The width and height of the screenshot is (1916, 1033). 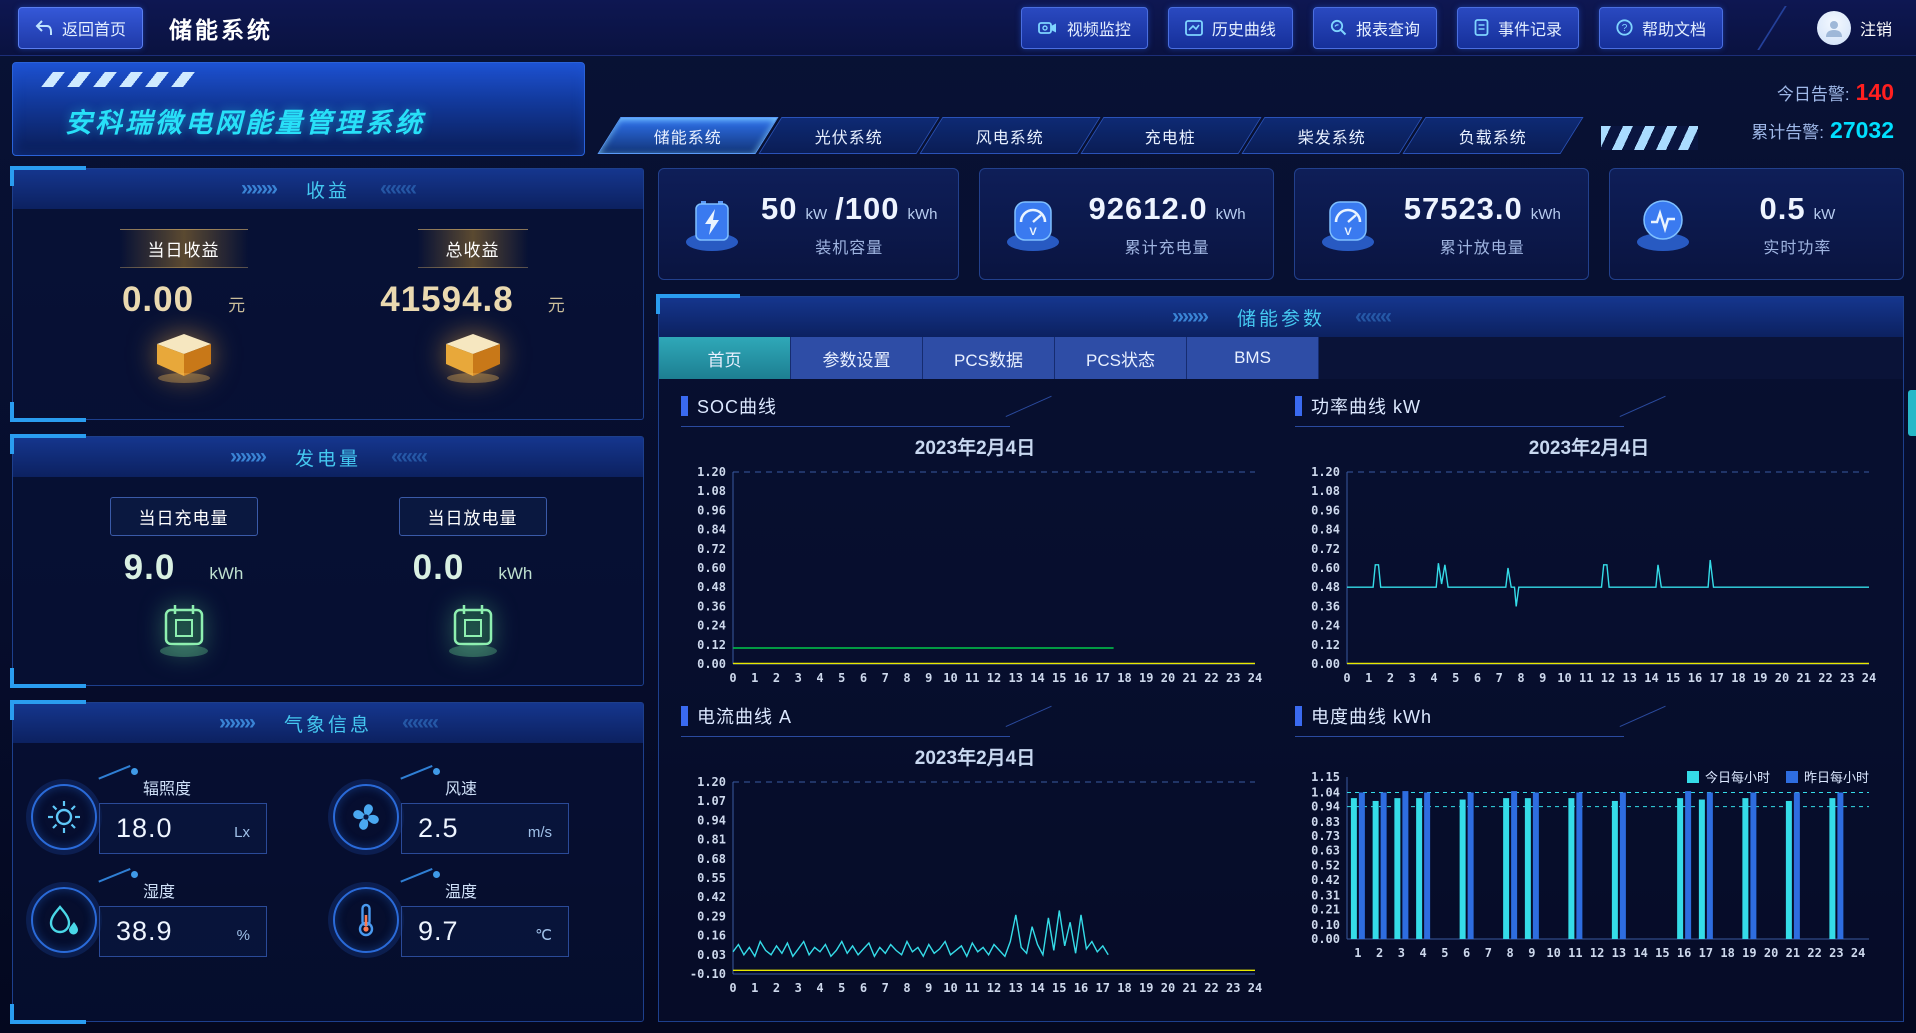 What do you see at coordinates (1253, 358) in the screenshot?
I see `tab-bms: BMS` at bounding box center [1253, 358].